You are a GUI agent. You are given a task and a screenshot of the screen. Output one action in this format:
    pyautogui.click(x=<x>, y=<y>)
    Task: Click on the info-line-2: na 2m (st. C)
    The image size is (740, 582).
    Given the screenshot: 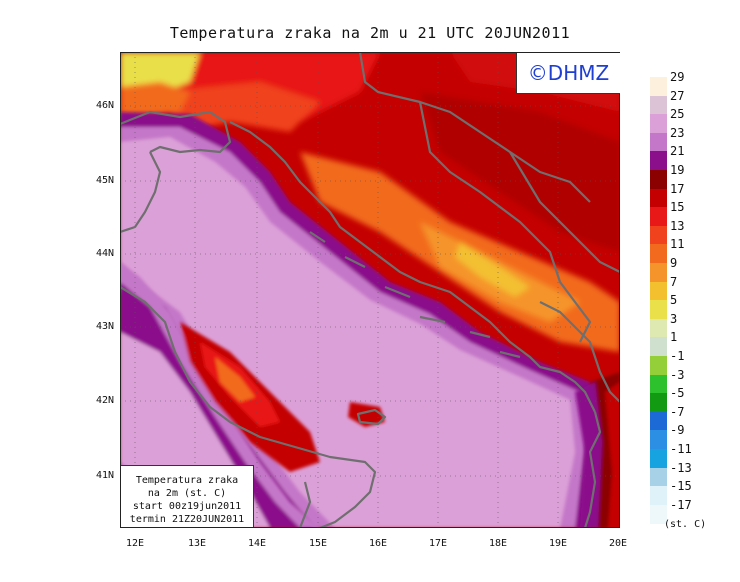 What is the action you would take?
    pyautogui.click(x=187, y=493)
    